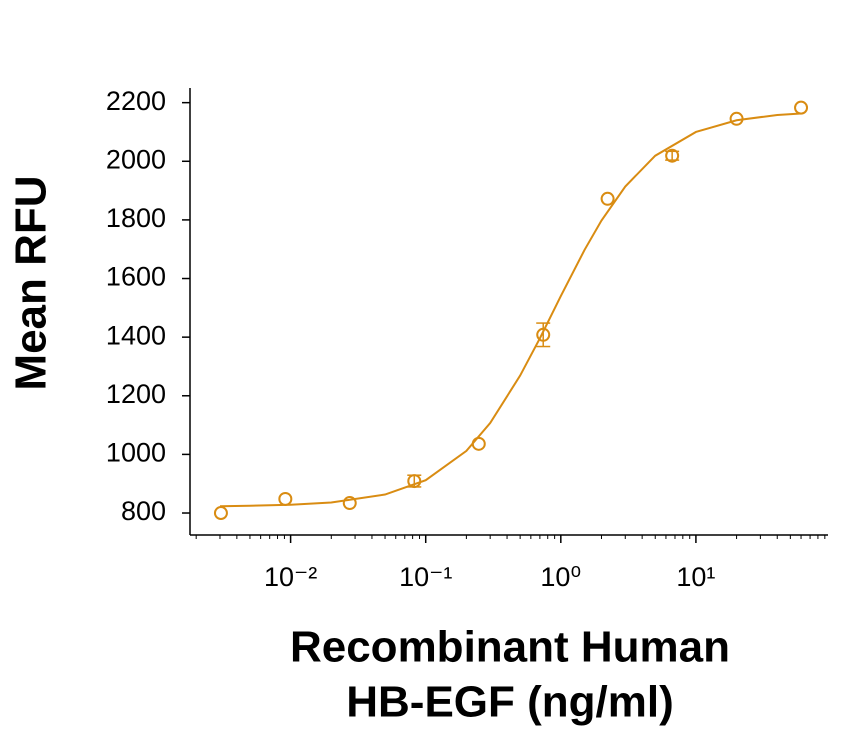  What do you see at coordinates (136, 101) in the screenshot?
I see `y-tick-label: 2200` at bounding box center [136, 101].